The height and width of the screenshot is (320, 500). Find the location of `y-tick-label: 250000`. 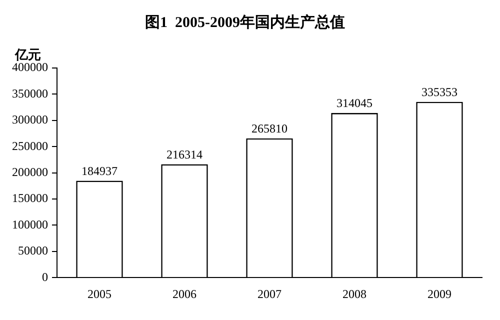

y-tick-label: 250000 is located at coordinates (30, 145).